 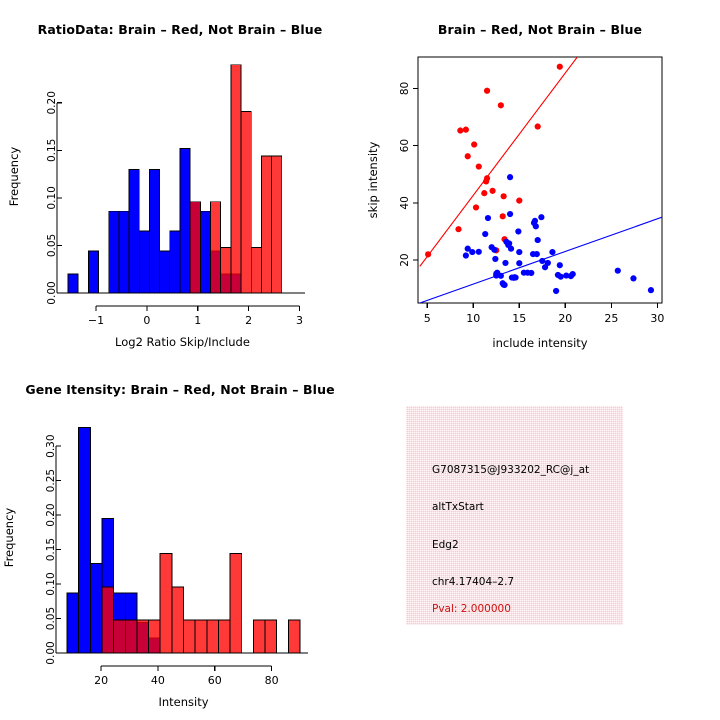 I want to click on x-tick-label: 80, so click(x=272, y=680).